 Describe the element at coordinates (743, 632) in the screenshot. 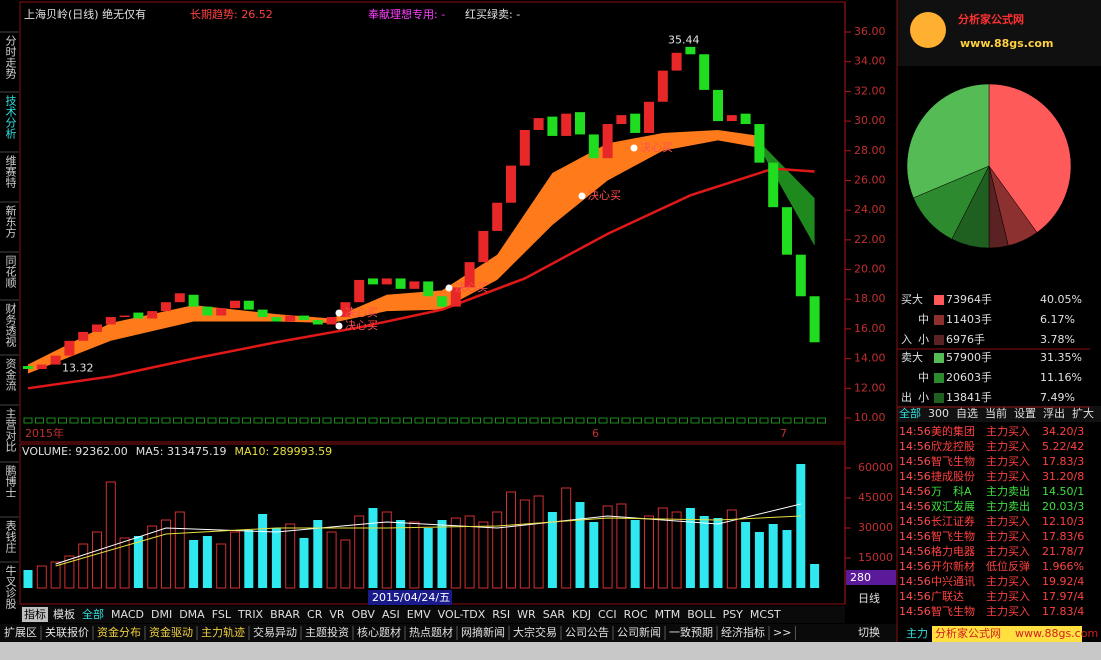

I see `bottom-tab: 经济指标` at that location.